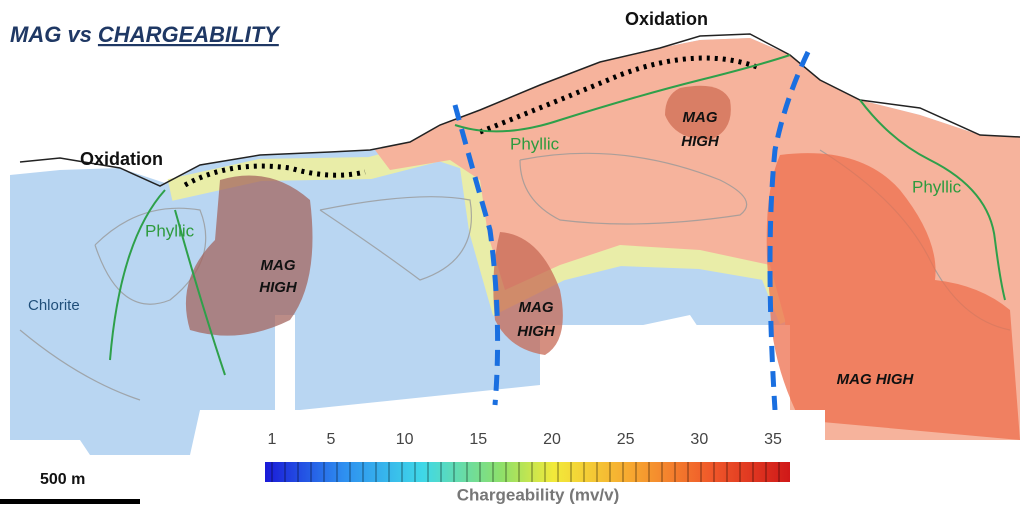 This screenshot has height=512, width=1023. What do you see at coordinates (54, 305) in the screenshot?
I see `chlorite-label: Chlorite` at bounding box center [54, 305].